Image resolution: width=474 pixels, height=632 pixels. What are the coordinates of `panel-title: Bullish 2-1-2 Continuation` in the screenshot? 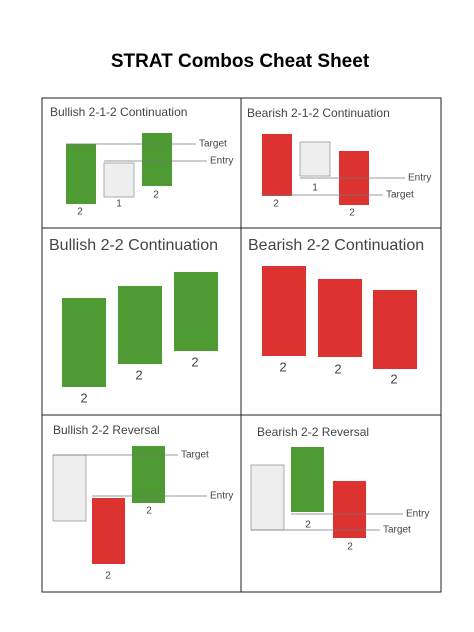 It's located at (118, 112).